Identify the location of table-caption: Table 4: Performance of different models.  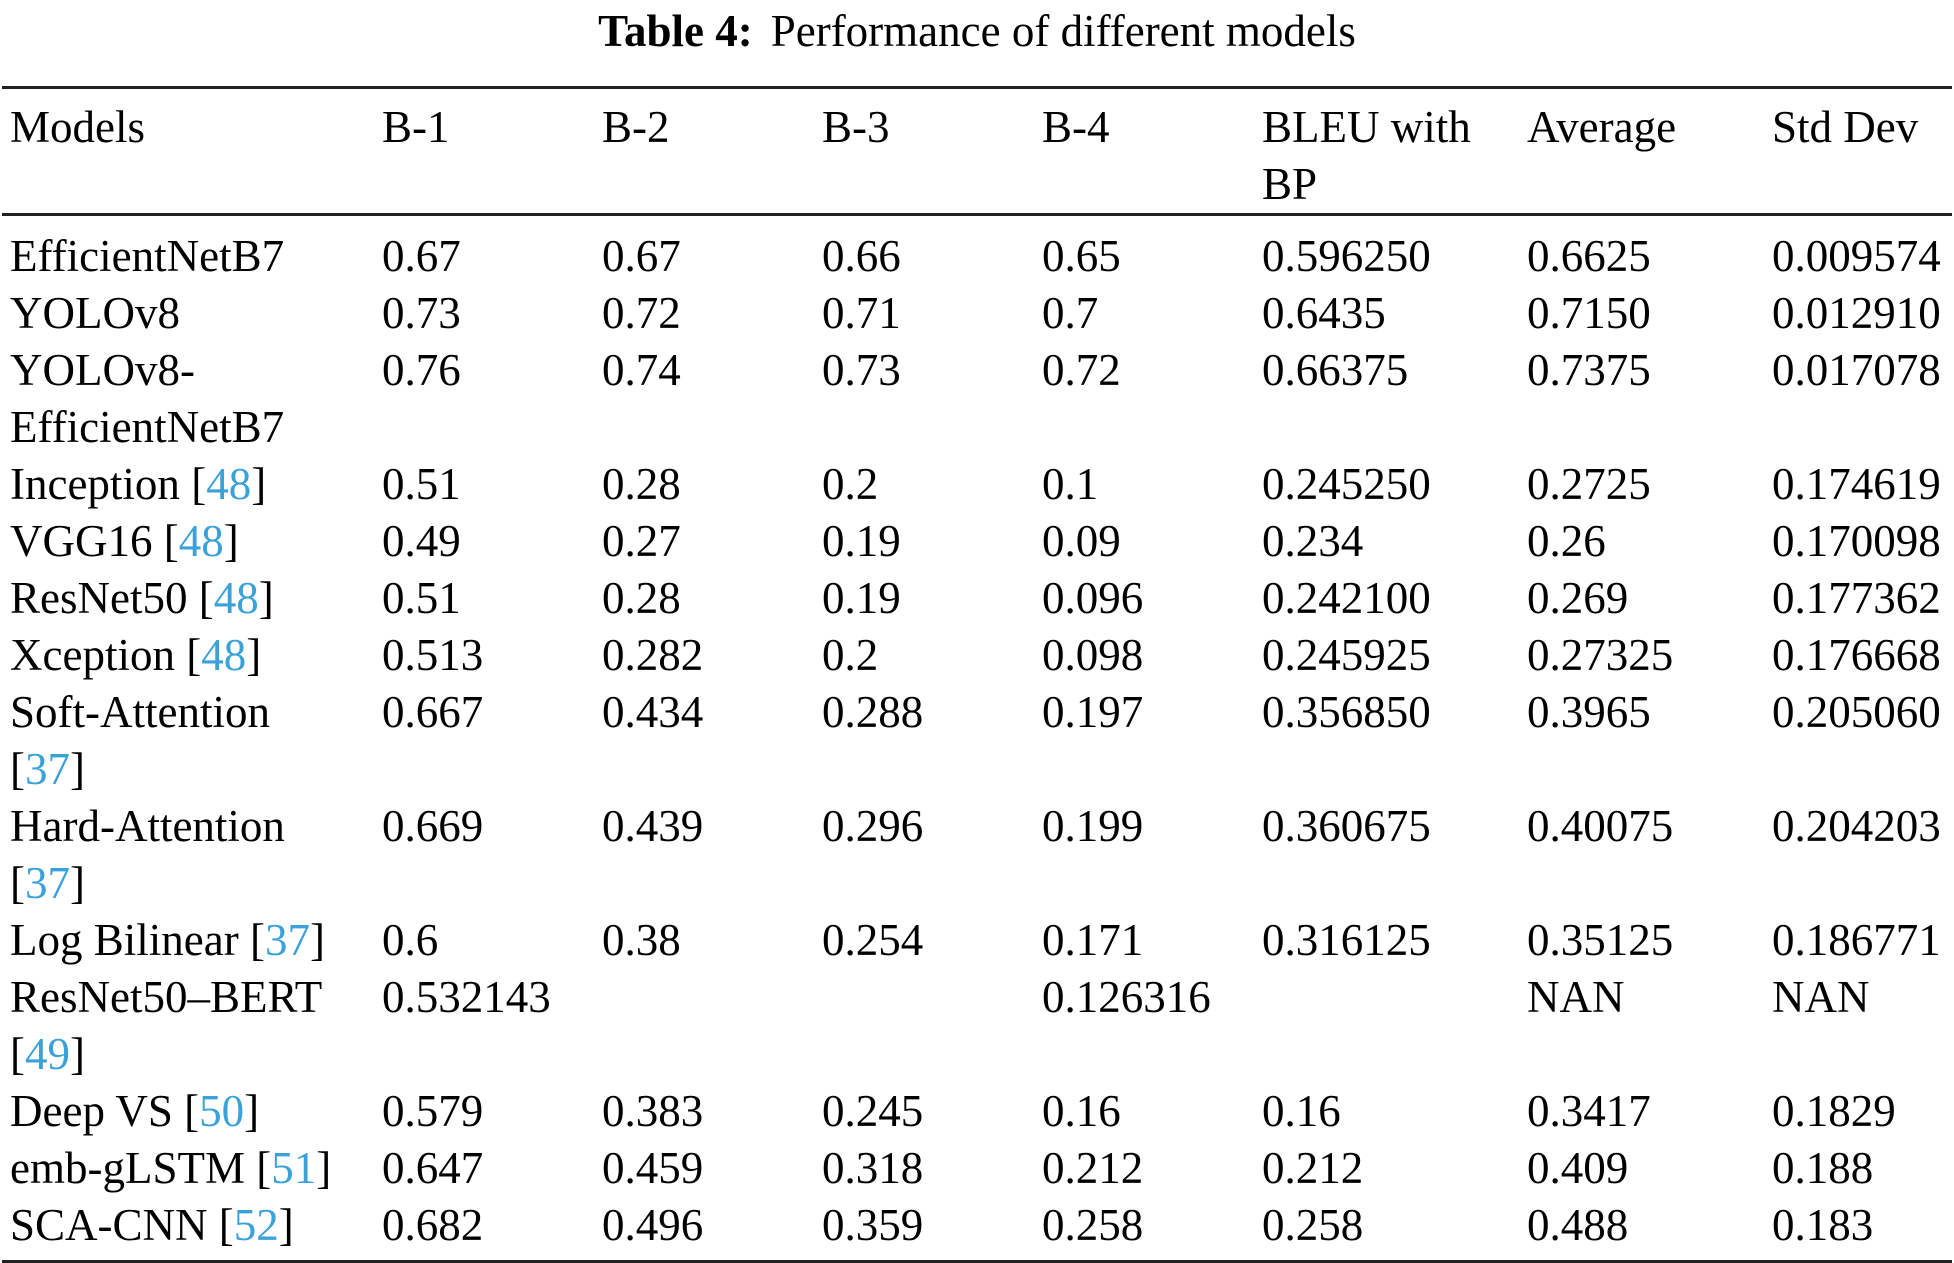
(977, 29).